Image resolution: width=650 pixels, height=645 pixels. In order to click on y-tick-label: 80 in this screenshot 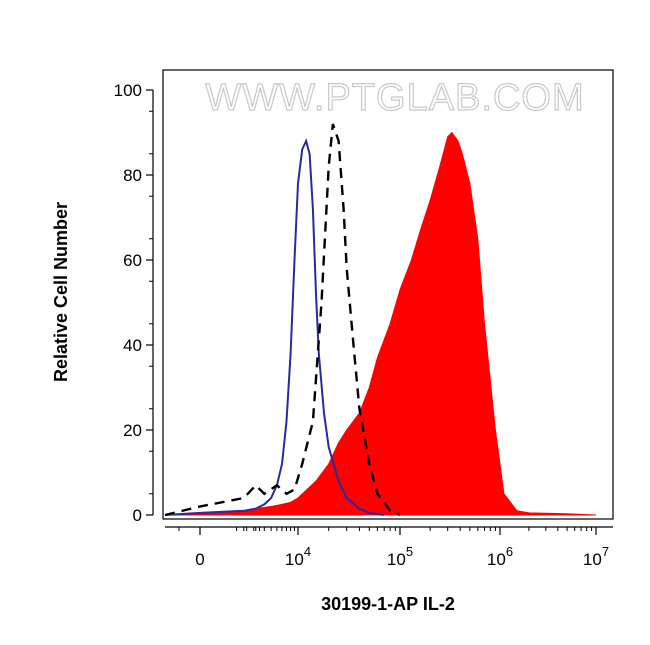, I will do `click(132, 175)`.